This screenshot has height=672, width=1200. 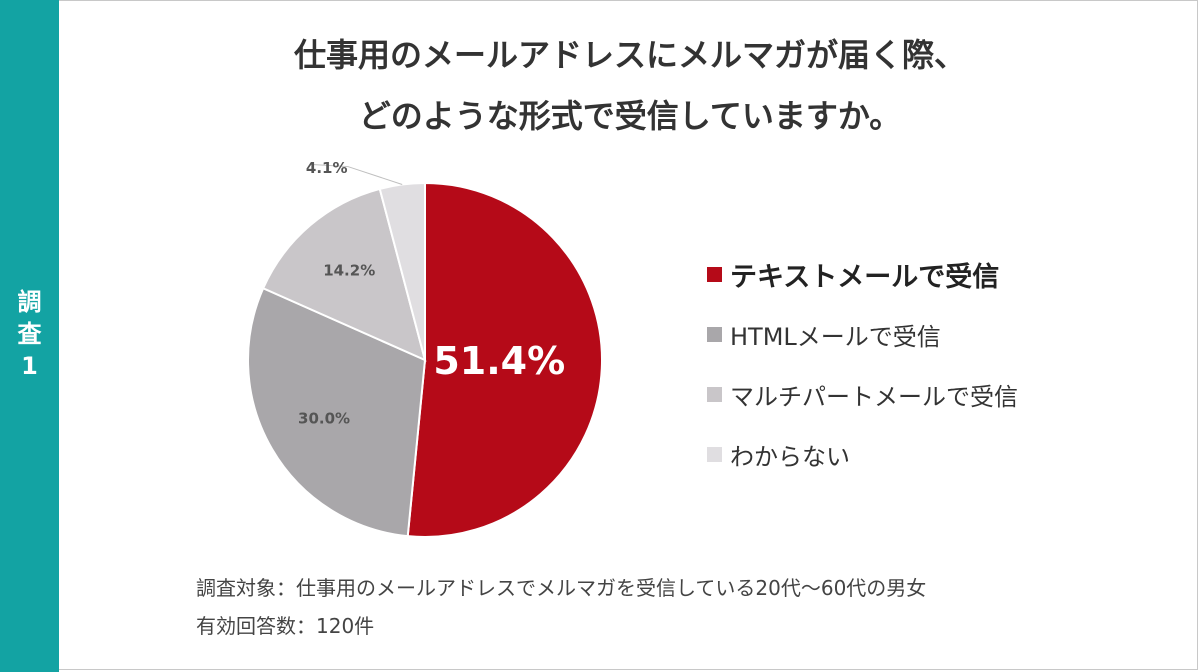 What do you see at coordinates (324, 418) in the screenshot?
I see `slice-value-label-2: 30.0%` at bounding box center [324, 418].